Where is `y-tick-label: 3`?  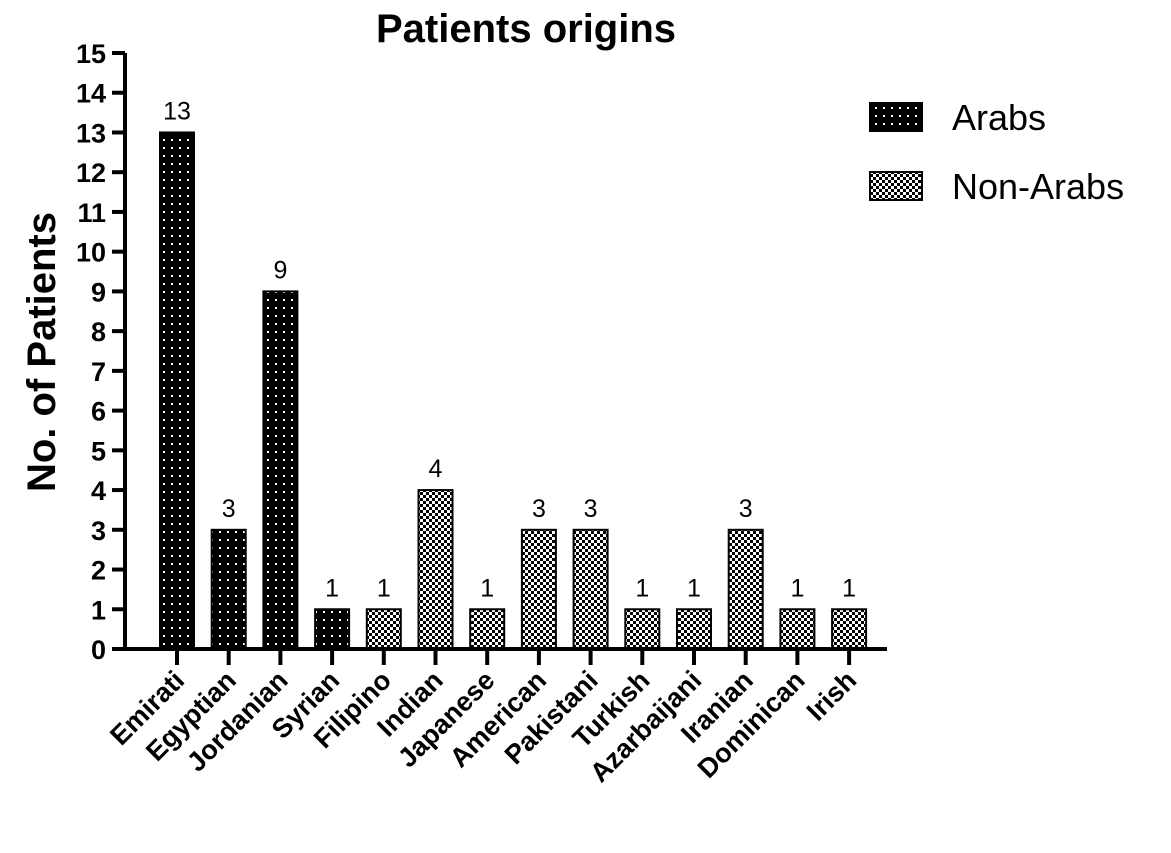 y-tick-label: 3 is located at coordinates (98, 531).